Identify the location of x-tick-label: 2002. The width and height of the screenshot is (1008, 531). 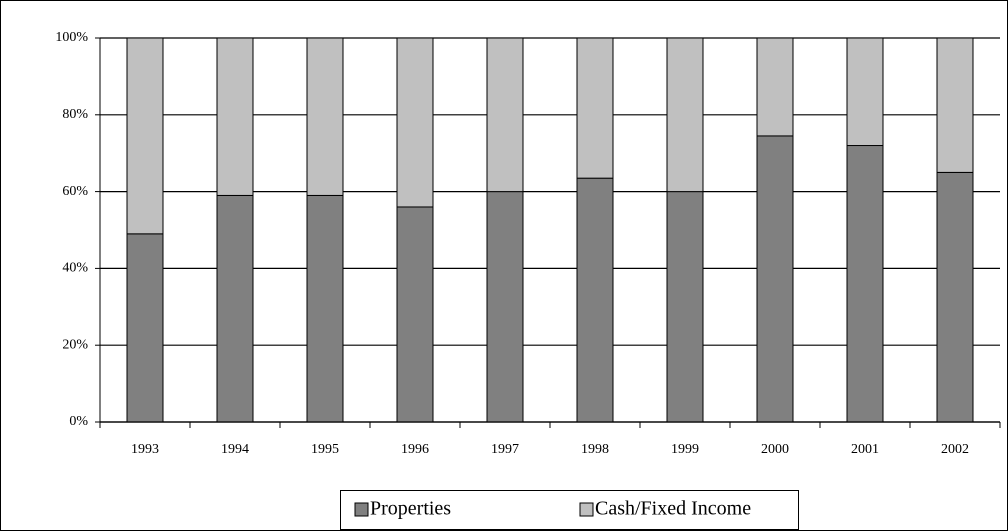
(955, 449).